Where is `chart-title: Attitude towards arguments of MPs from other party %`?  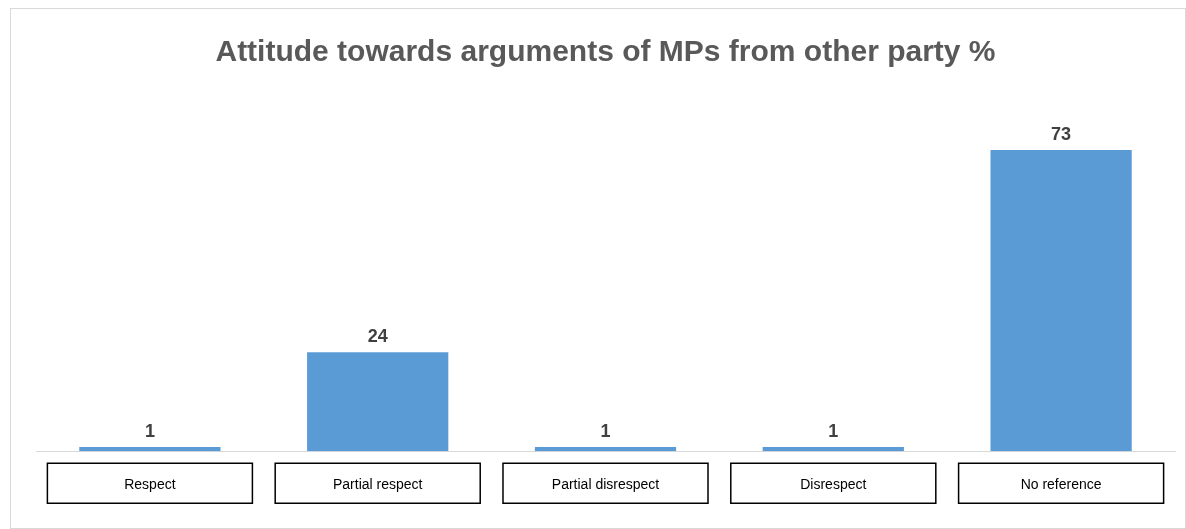
chart-title: Attitude towards arguments of MPs from other party % is located at coordinates (605, 51).